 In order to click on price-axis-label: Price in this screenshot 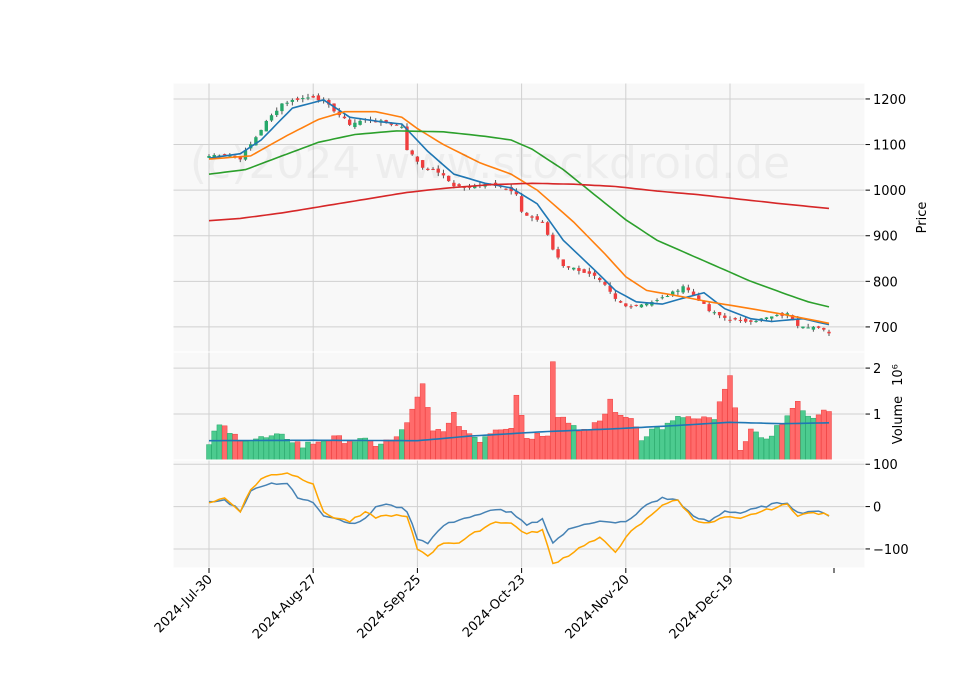, I will do `click(922, 218)`.